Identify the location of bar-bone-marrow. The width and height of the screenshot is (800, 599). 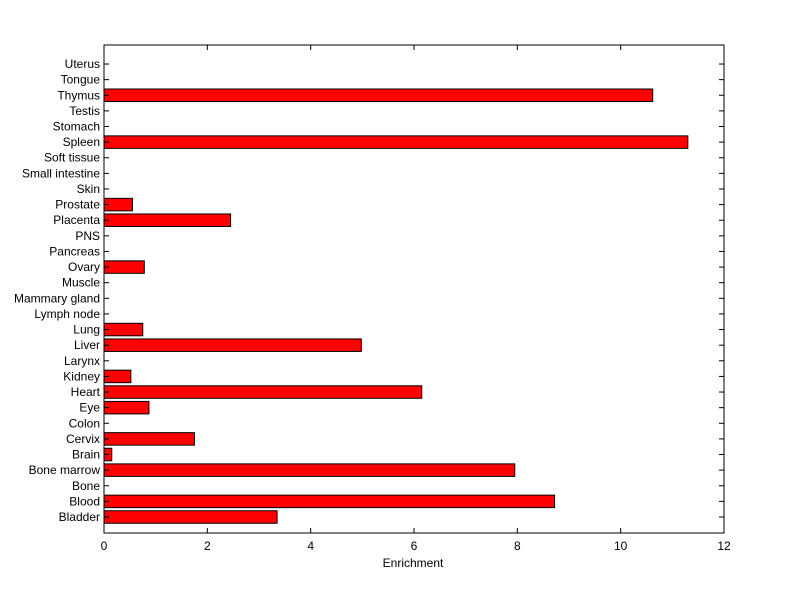
(309, 470).